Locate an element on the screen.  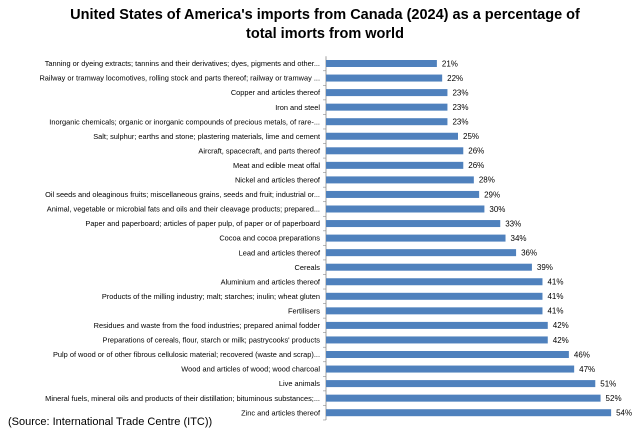
category-label: Nickel and articles thereof is located at coordinates (278, 180).